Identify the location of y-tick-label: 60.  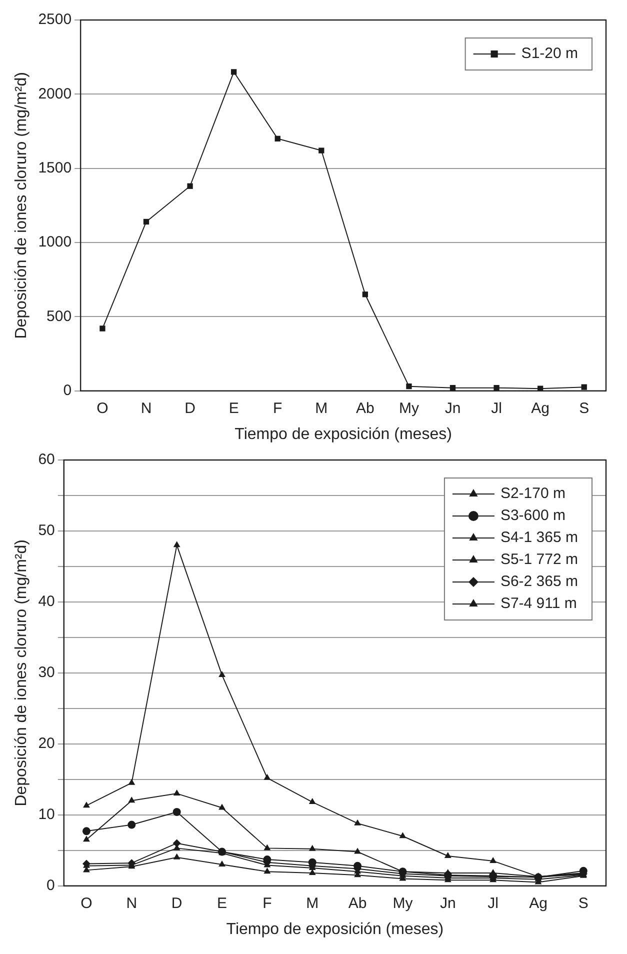
(46, 459).